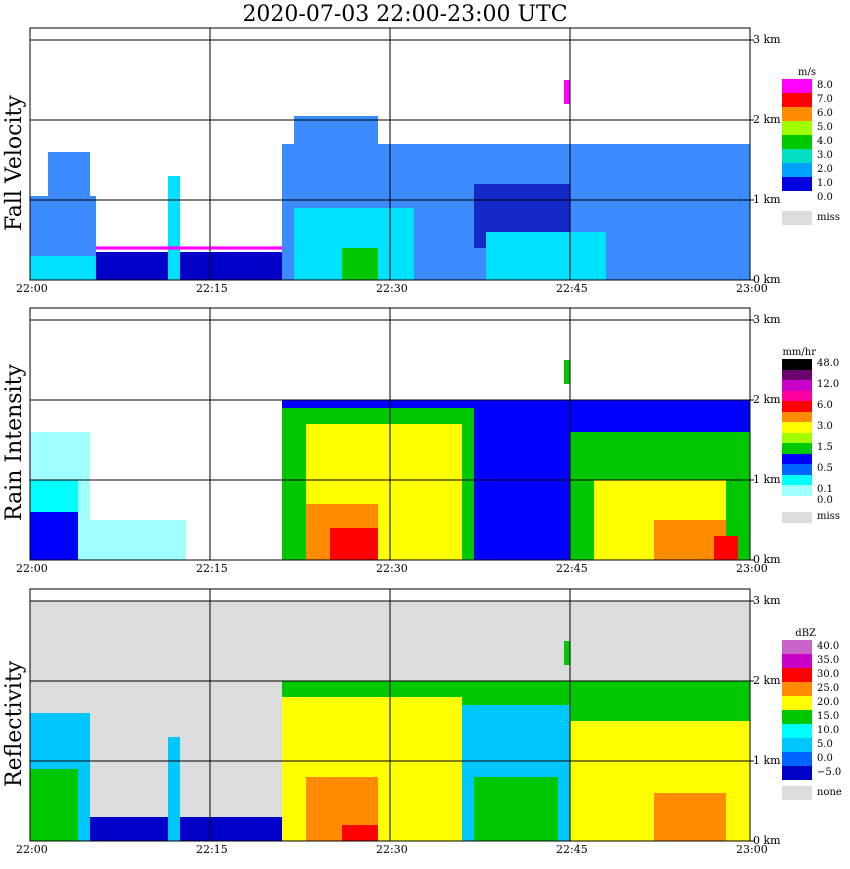 This screenshot has height=869, width=850. Describe the element at coordinates (825, 169) in the screenshot. I see `legend-value: 2.0` at that location.